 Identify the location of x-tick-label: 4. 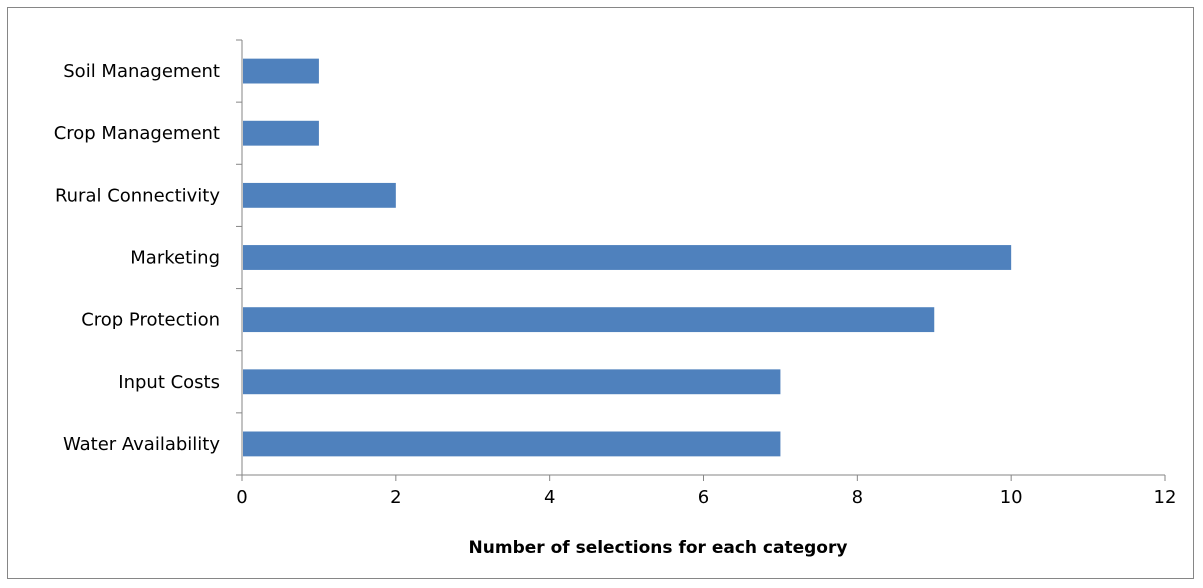
(549, 497).